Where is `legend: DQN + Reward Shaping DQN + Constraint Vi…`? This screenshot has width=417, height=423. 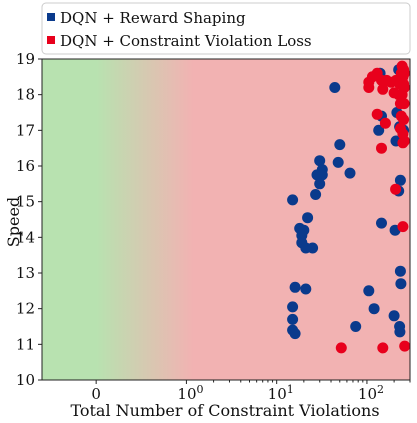 legend: DQN + Reward Shaping DQN + Constraint Vi… is located at coordinates (226, 28).